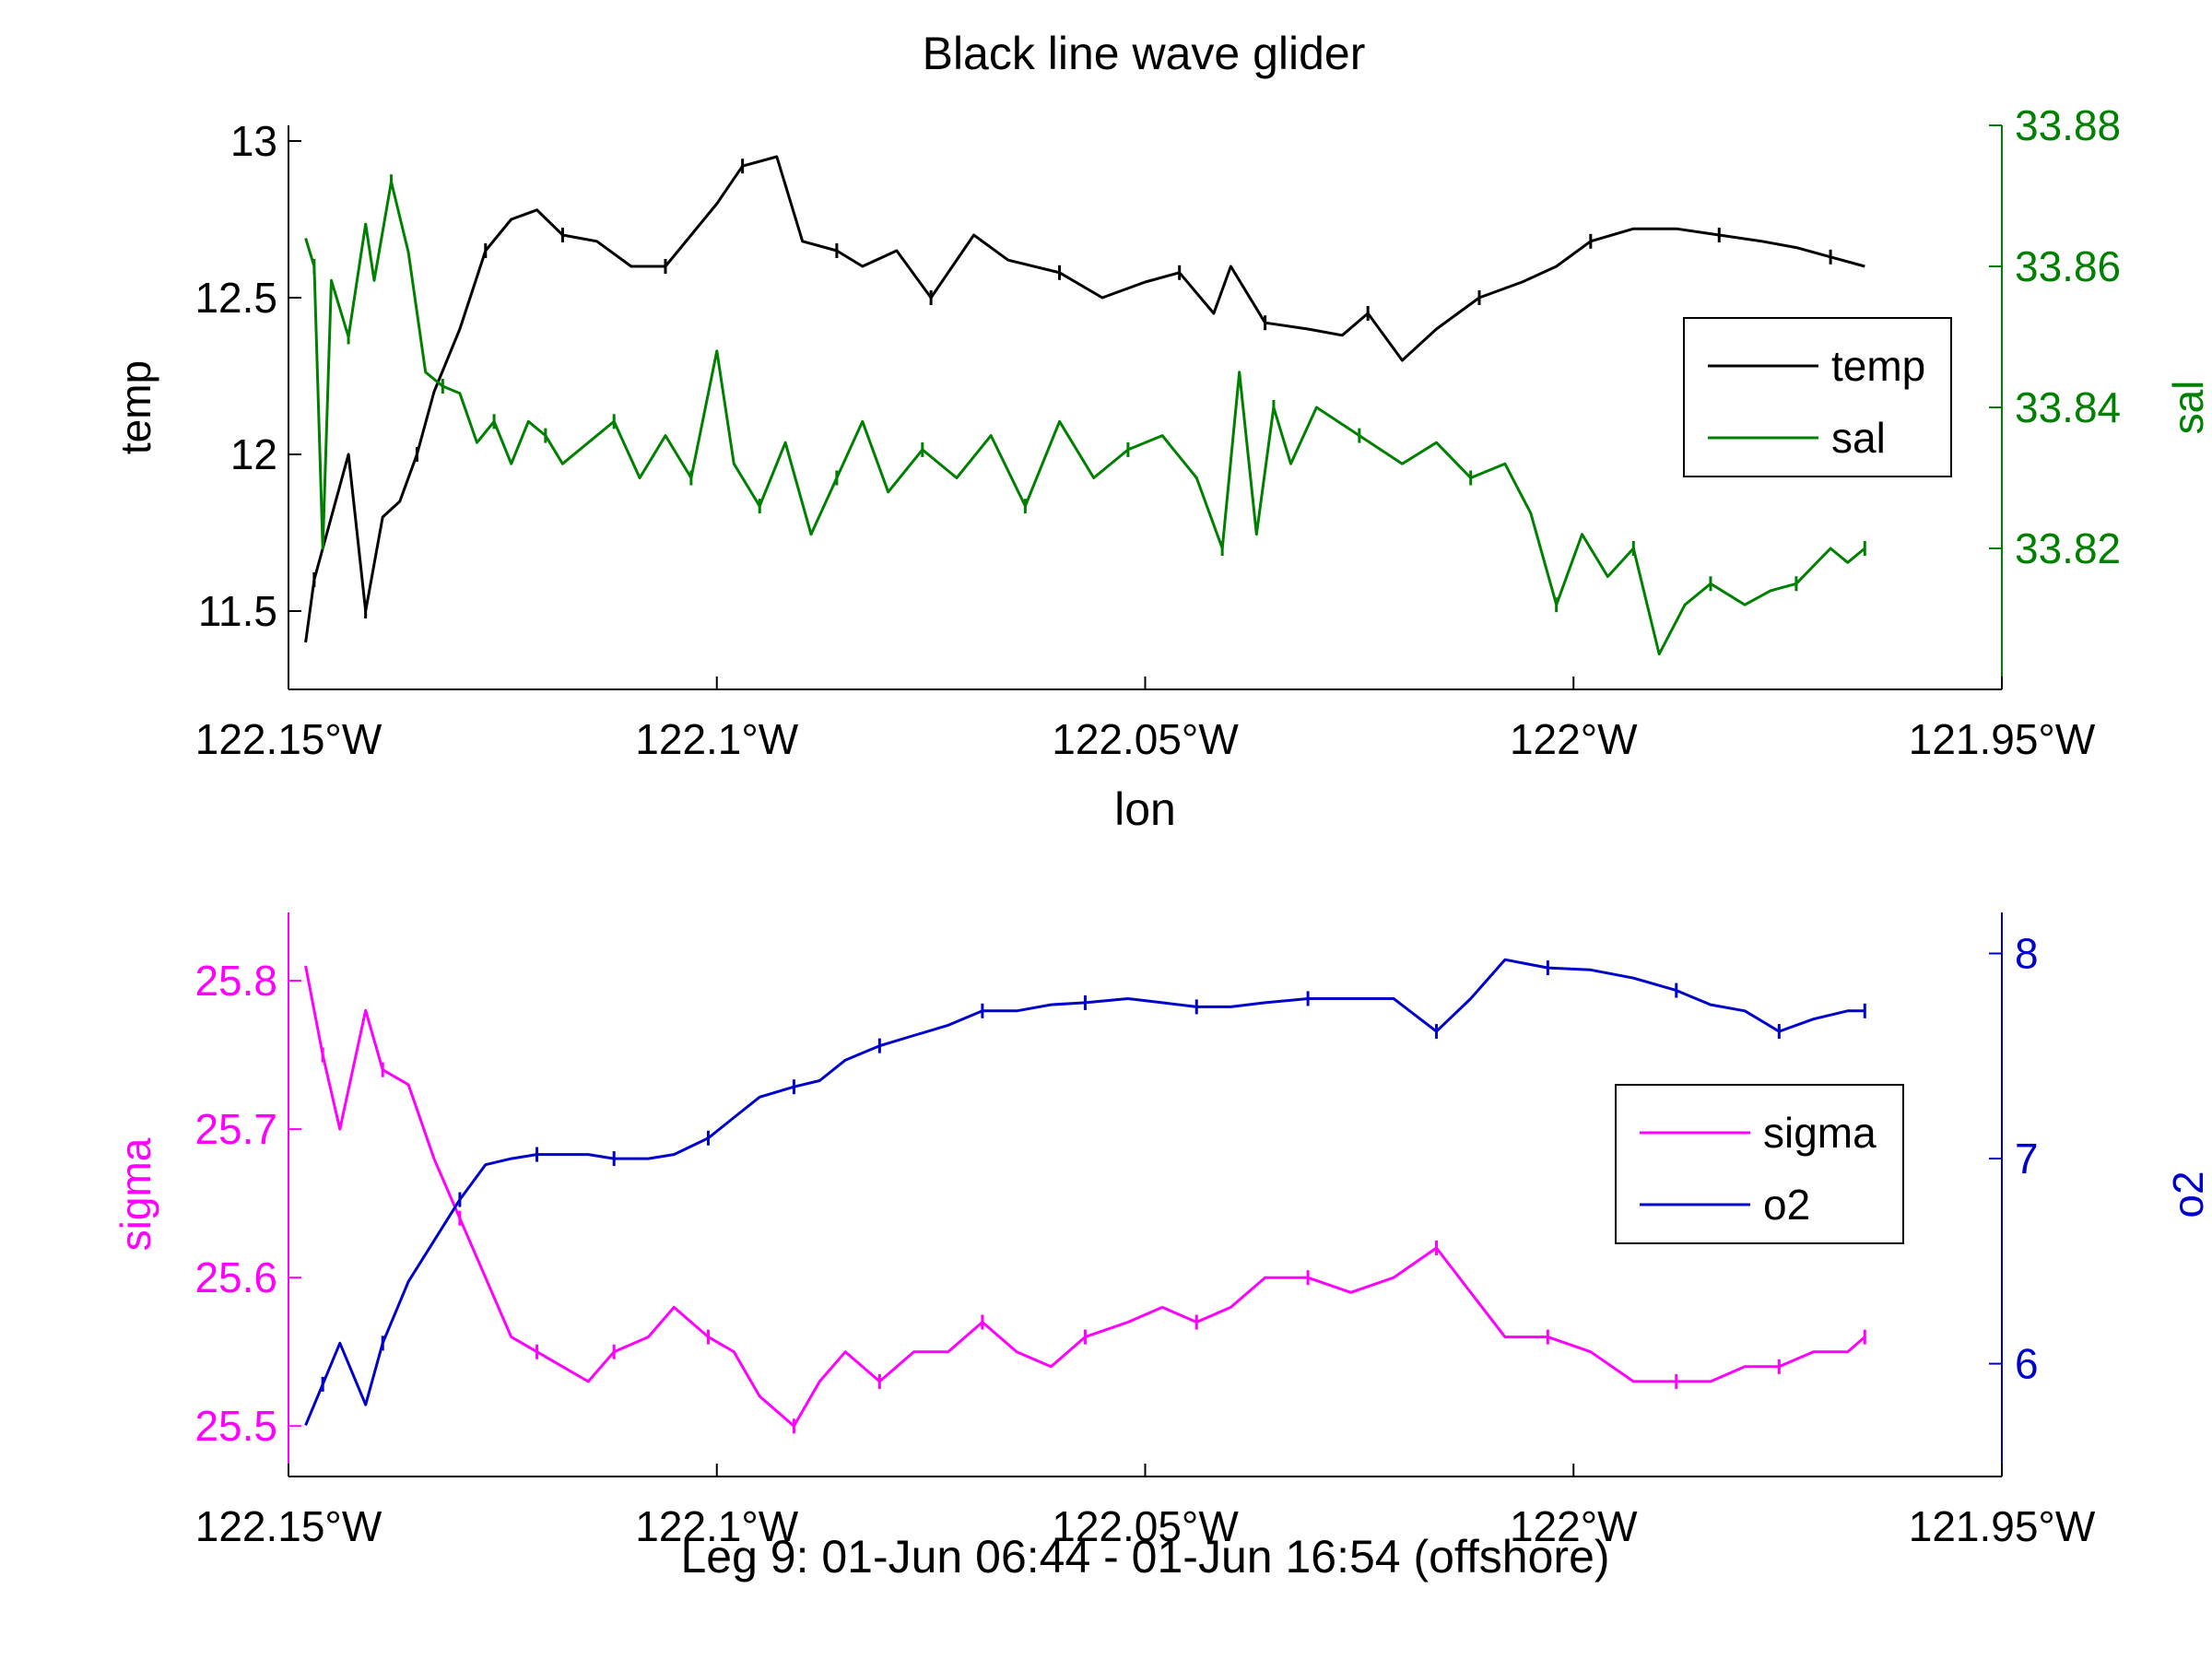 The height and width of the screenshot is (1659, 2212). I want to click on left-tick-label: 25.8, so click(235, 981).